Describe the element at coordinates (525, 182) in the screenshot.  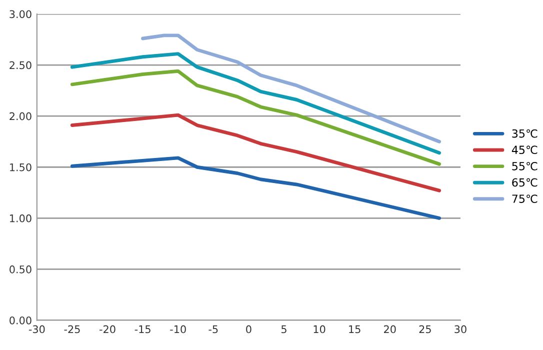
I see `legend-label: 65℃` at that location.